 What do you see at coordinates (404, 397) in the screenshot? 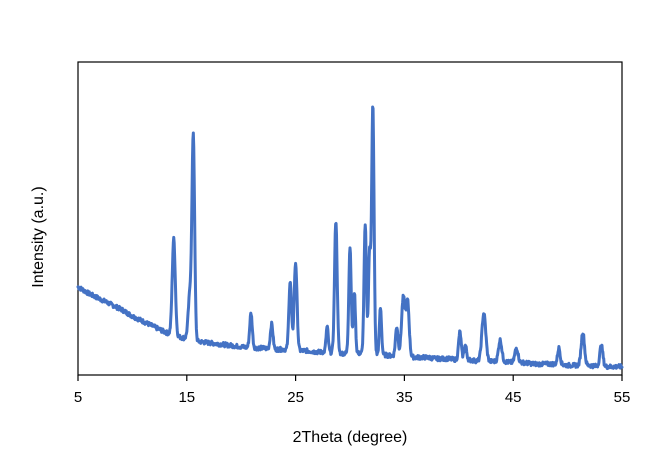
I see `x-tick-label: 35` at bounding box center [404, 397].